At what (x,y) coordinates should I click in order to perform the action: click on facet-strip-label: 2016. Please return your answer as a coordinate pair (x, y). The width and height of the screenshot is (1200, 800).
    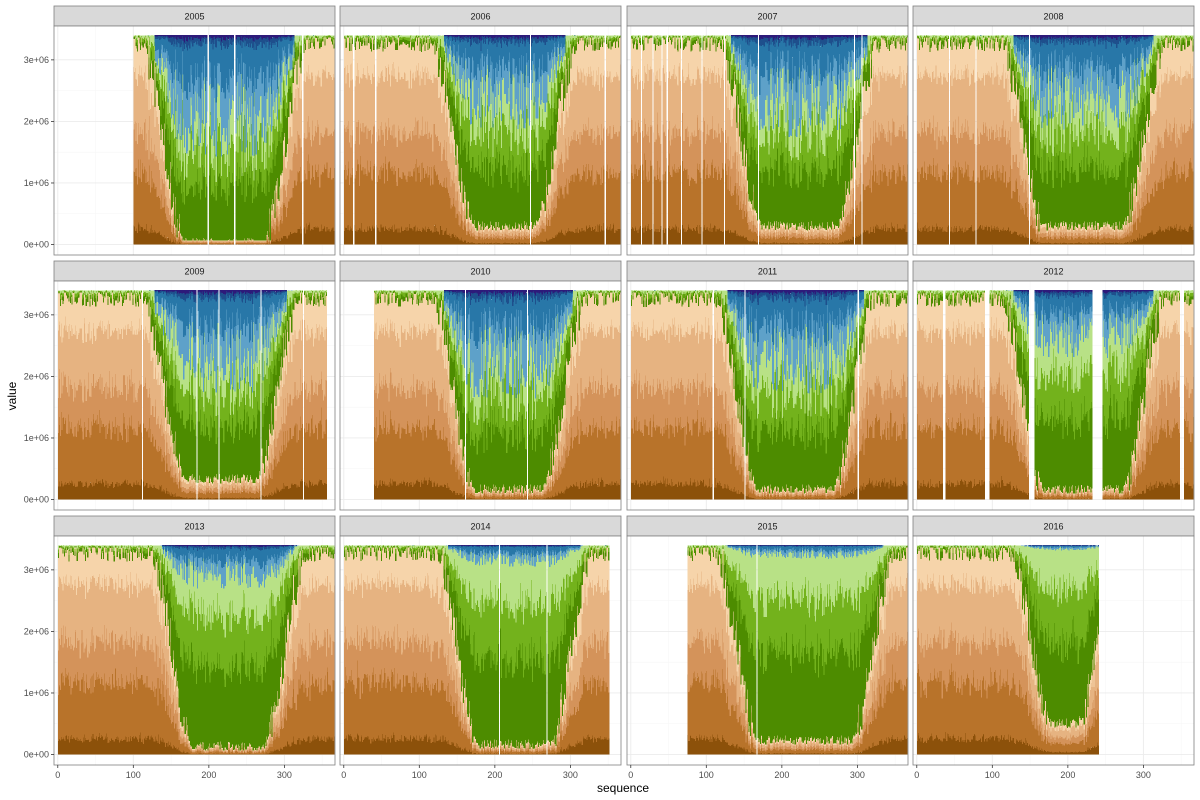
    Looking at the image, I should click on (1053, 527).